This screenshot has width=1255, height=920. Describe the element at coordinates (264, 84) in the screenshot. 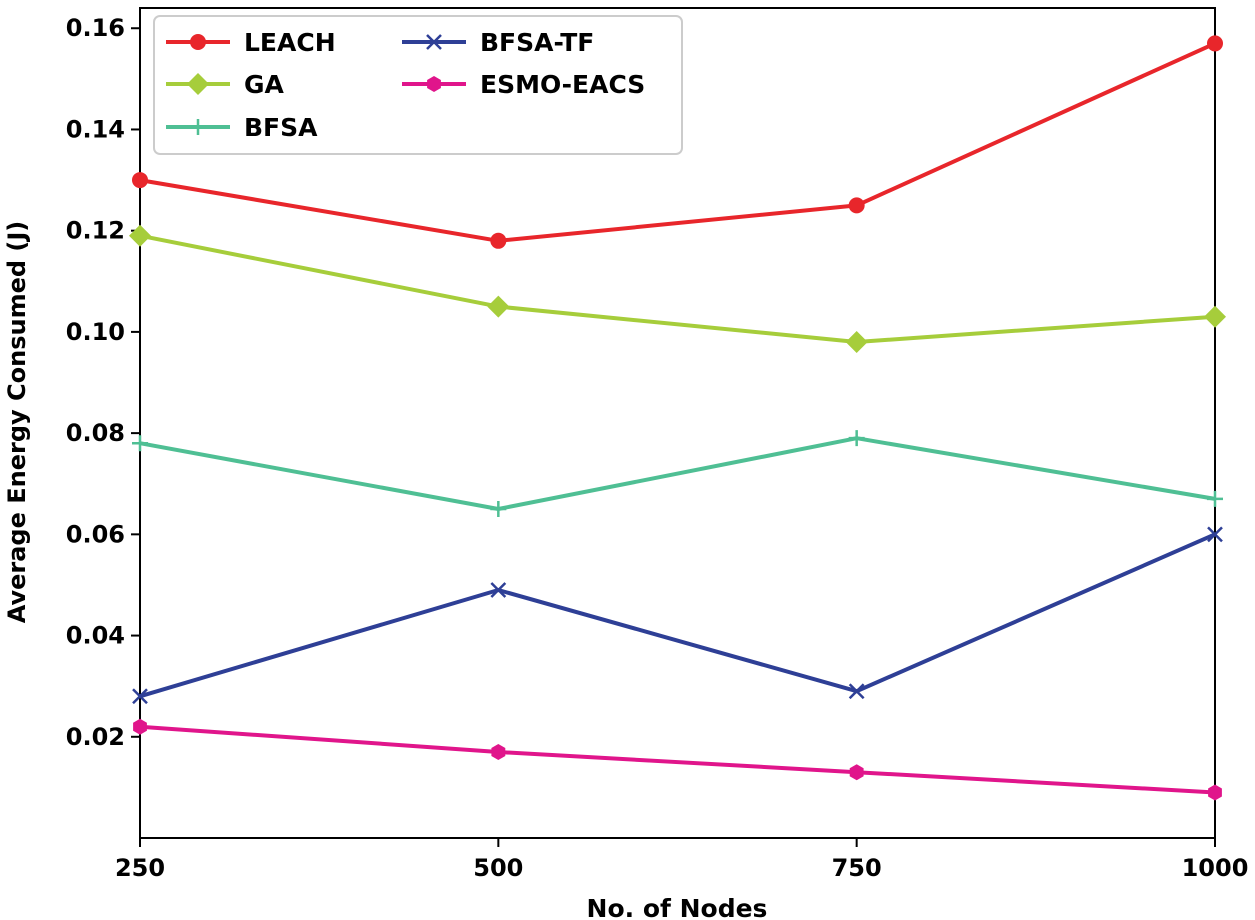

I see `legend-label-ga: GA` at that location.